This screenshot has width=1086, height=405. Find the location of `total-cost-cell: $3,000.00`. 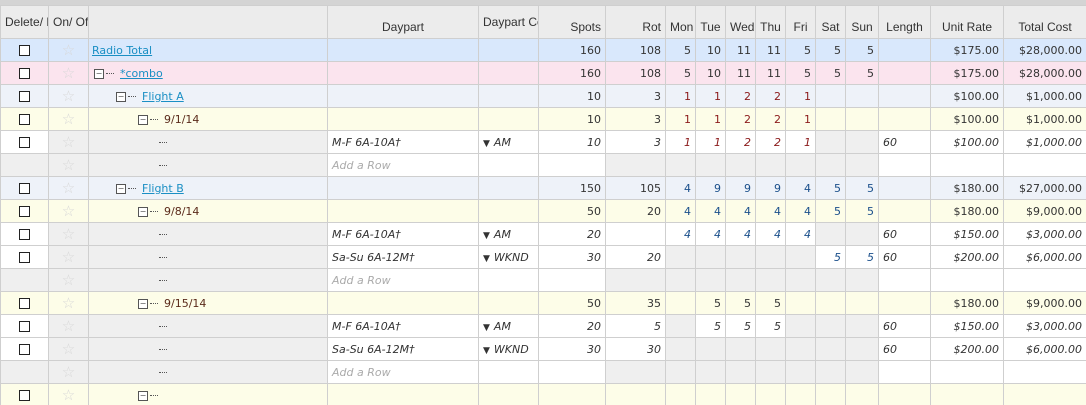

total-cost-cell: $3,000.00 is located at coordinates (1044, 234).